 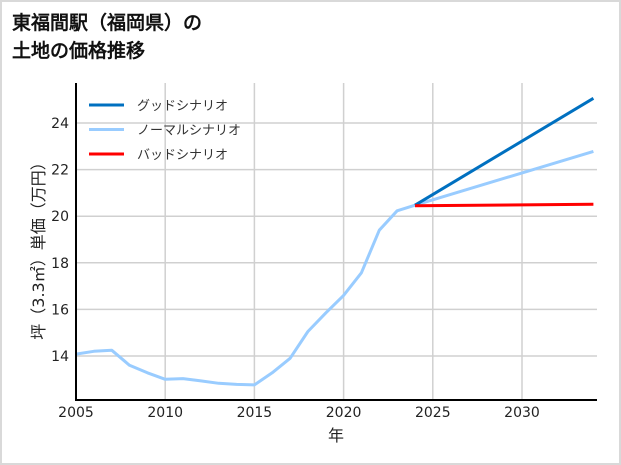 What do you see at coordinates (60, 264) in the screenshot?
I see `y-tick-label: 18` at bounding box center [60, 264].